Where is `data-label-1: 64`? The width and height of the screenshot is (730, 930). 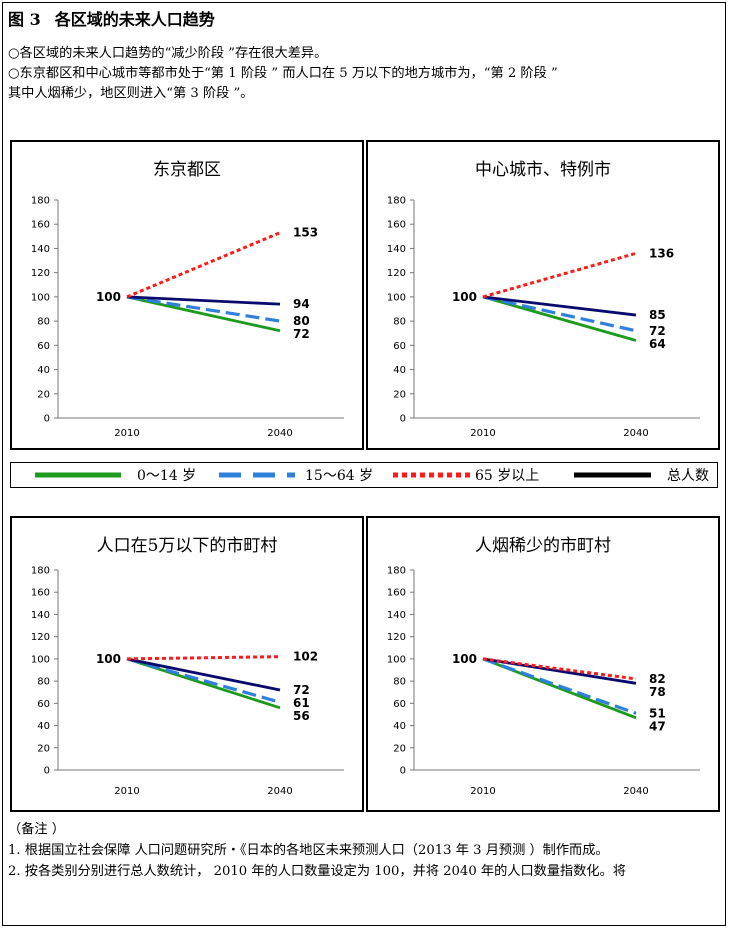 data-label-1: 64 is located at coordinates (657, 344).